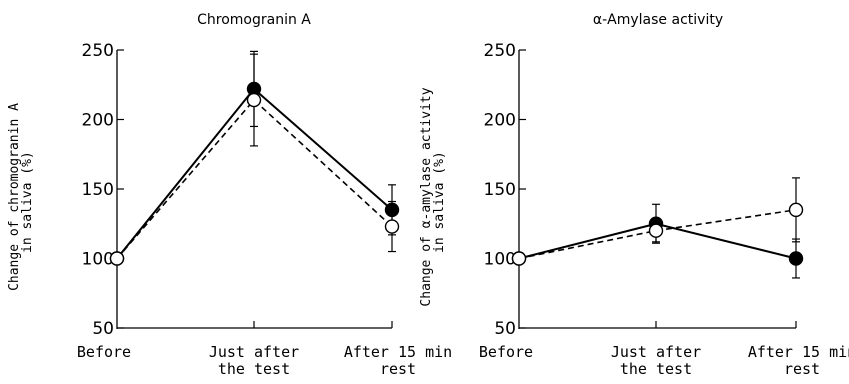 This screenshot has height=384, width=849. I want to click on y-axis-label: Change of chromogranin A, so click(14, 197).